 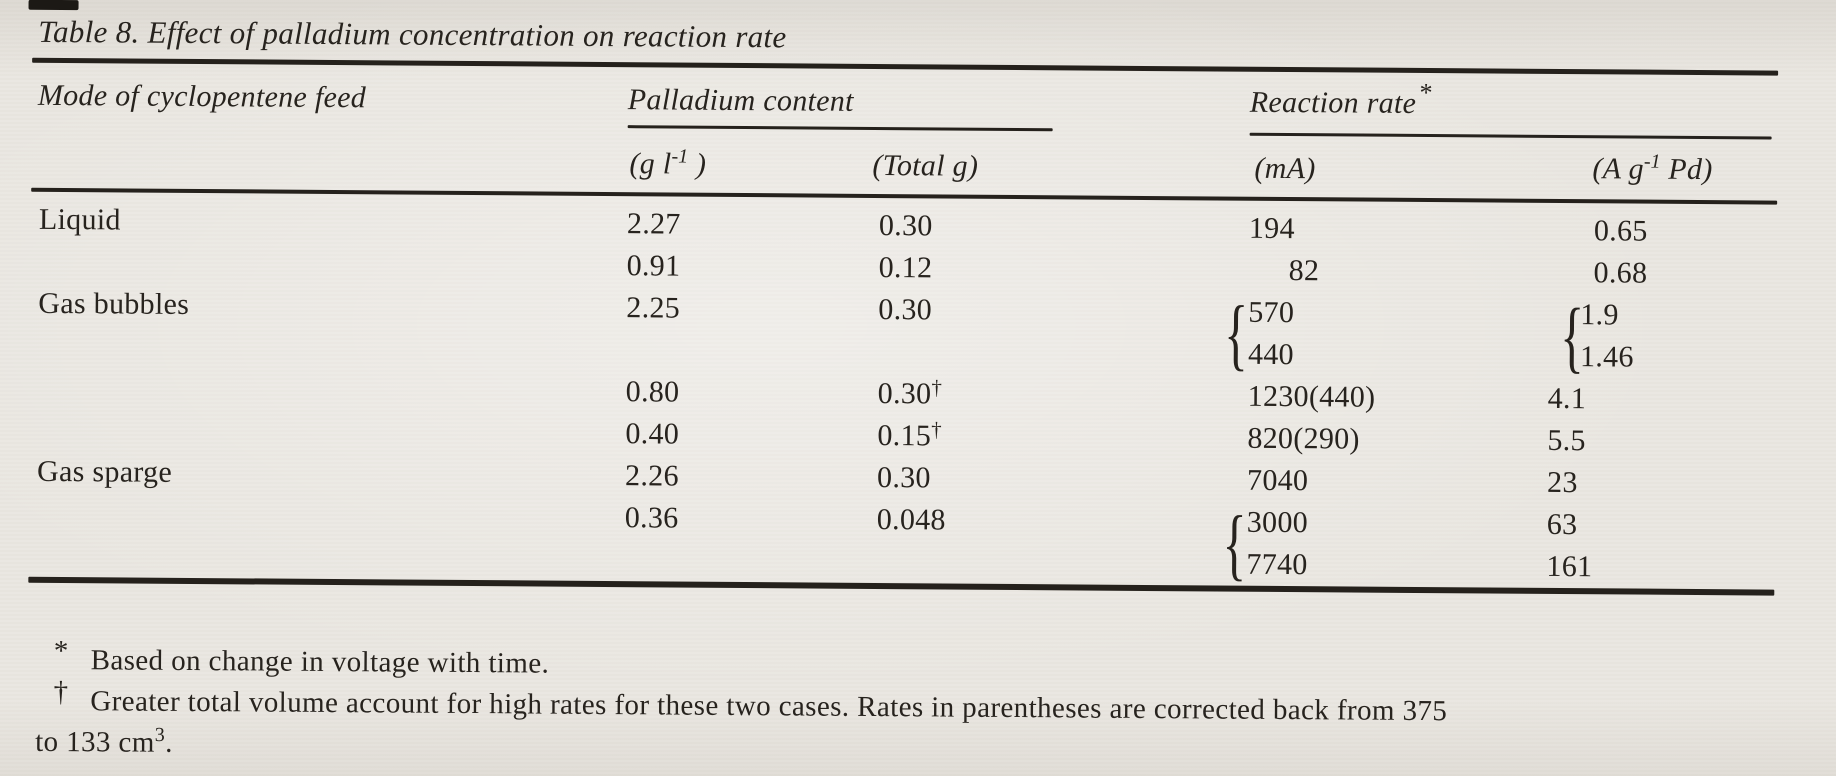 What do you see at coordinates (1620, 273) in the screenshot?
I see `cell-rate-a-per-g-pd: 0.68` at bounding box center [1620, 273].